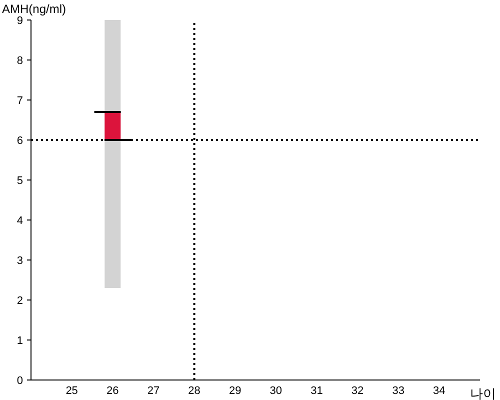 Image resolution: width=500 pixels, height=400 pixels. Describe the element at coordinates (19, 20) in the screenshot. I see `y-tick-label: 9` at that location.